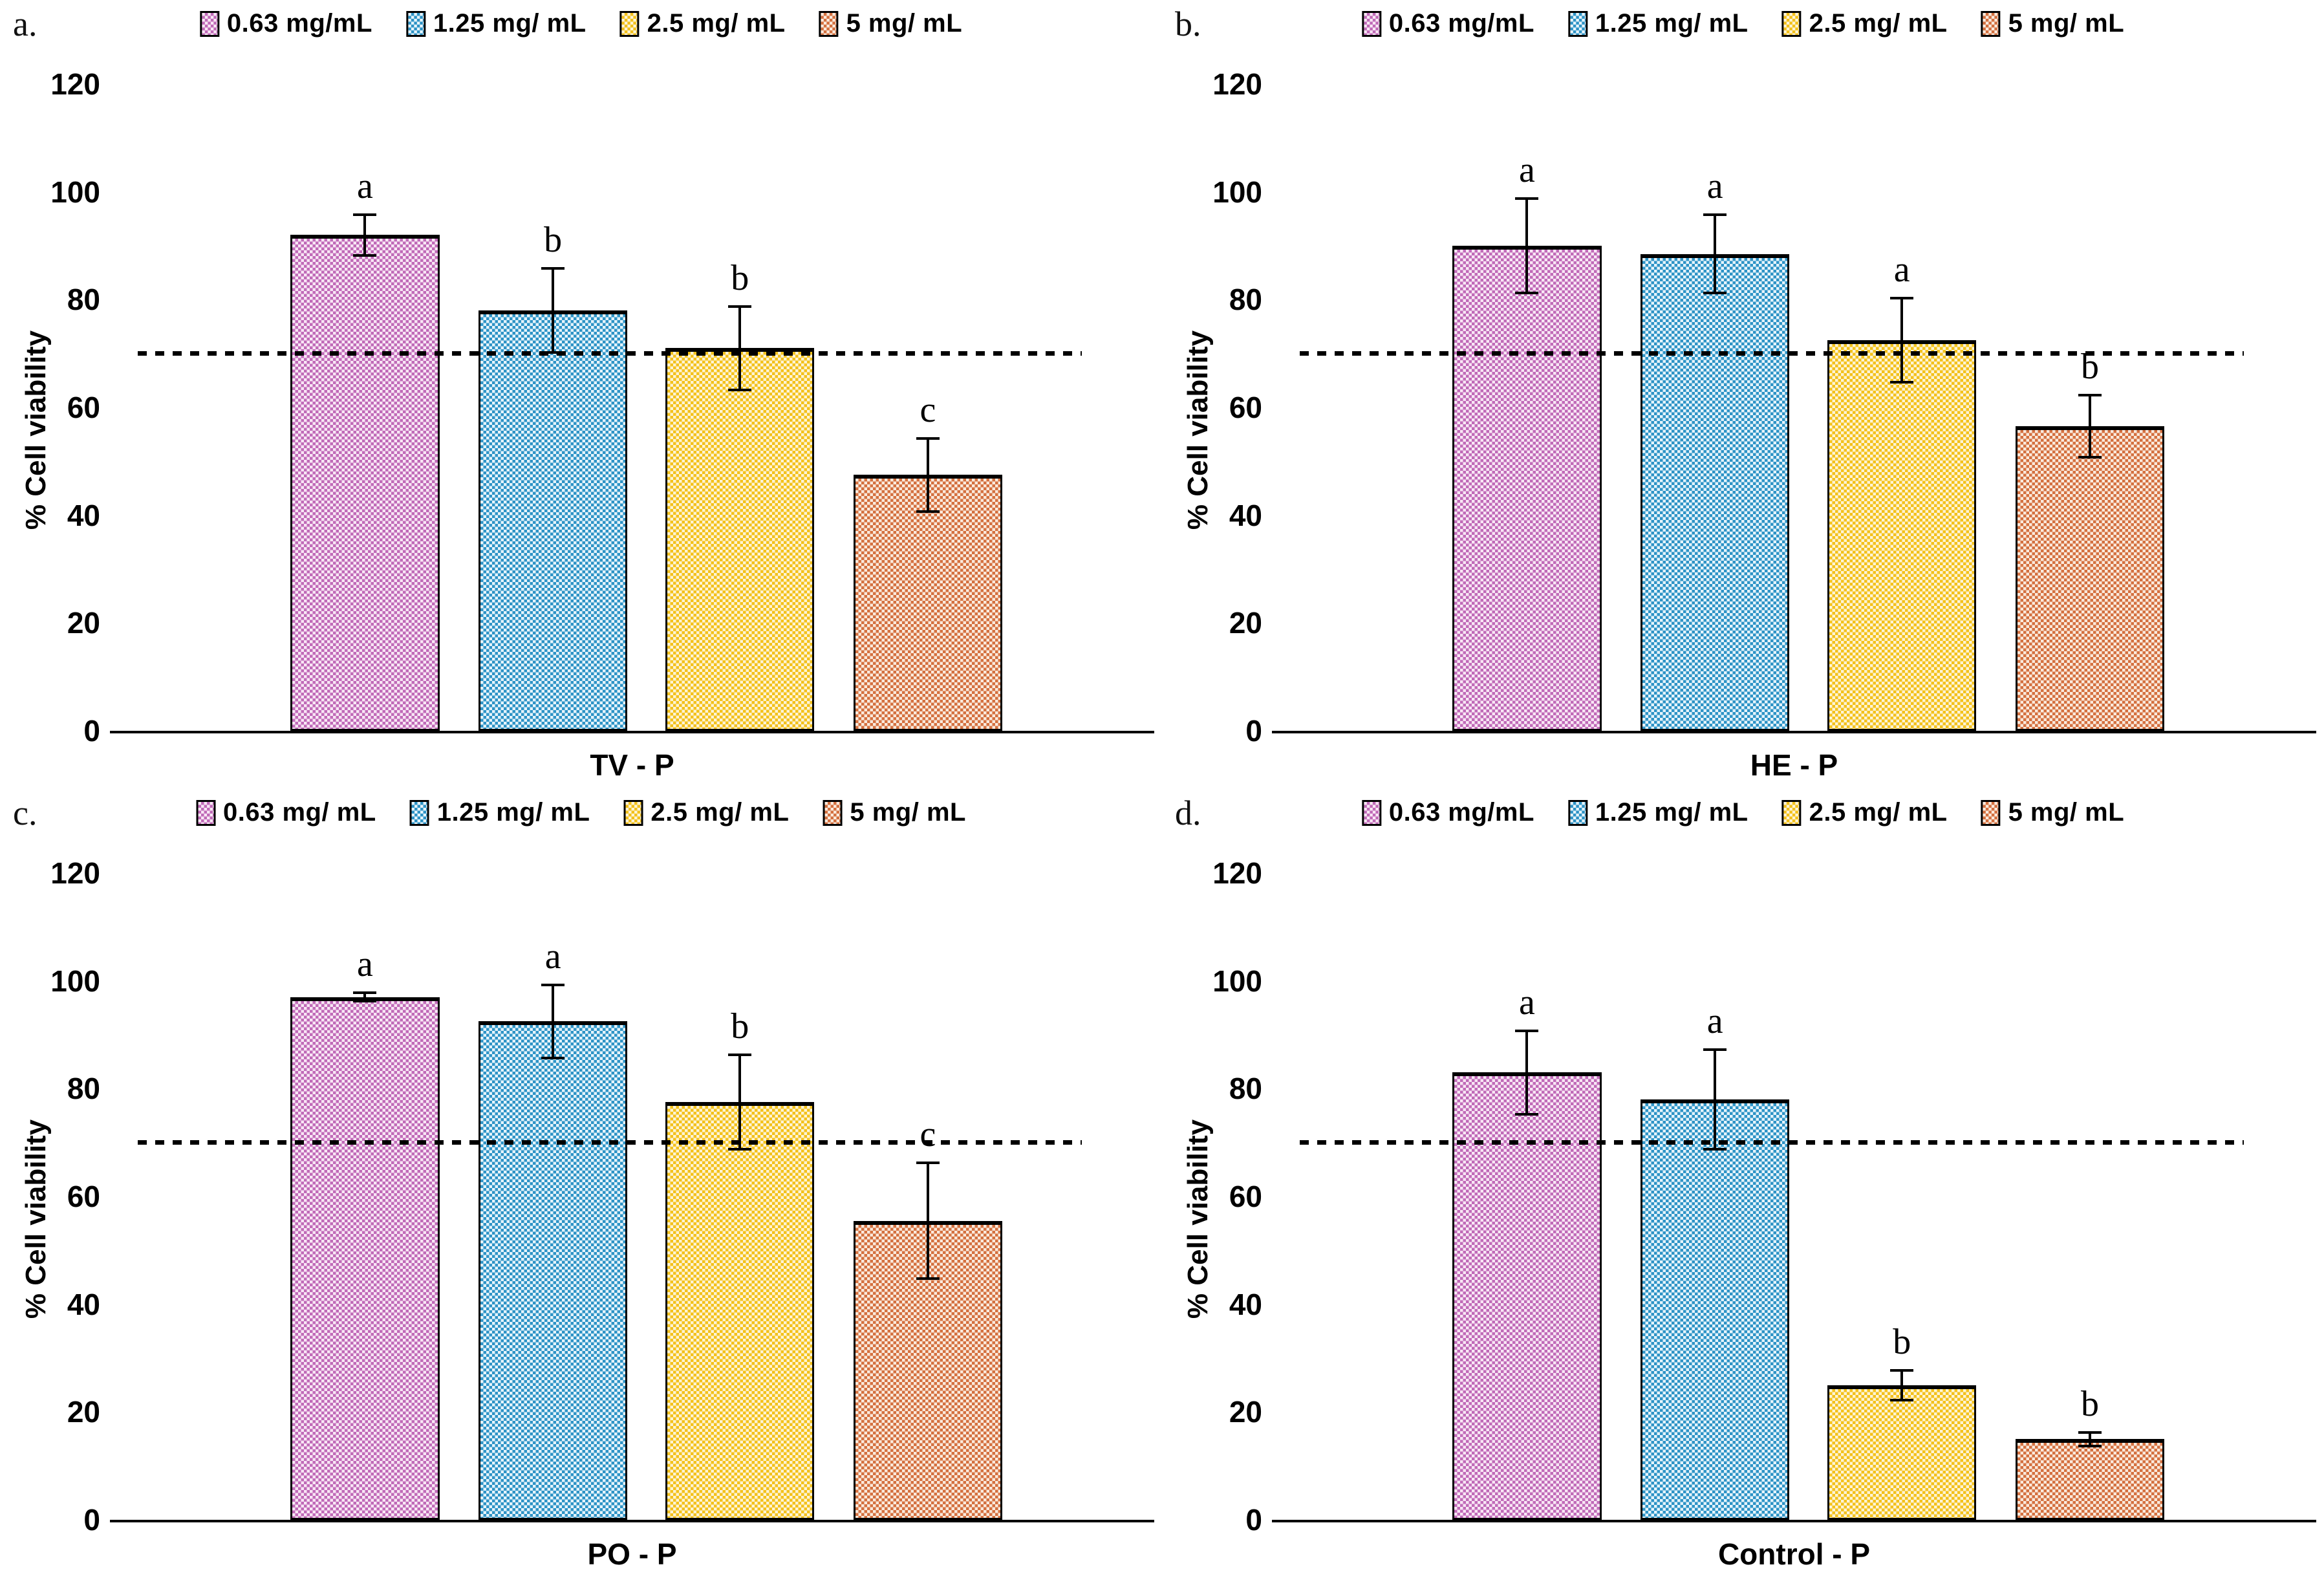 The width and height of the screenshot is (2324, 1578). Describe the element at coordinates (1188, 813) in the screenshot. I see `panel-letter: d.` at that location.